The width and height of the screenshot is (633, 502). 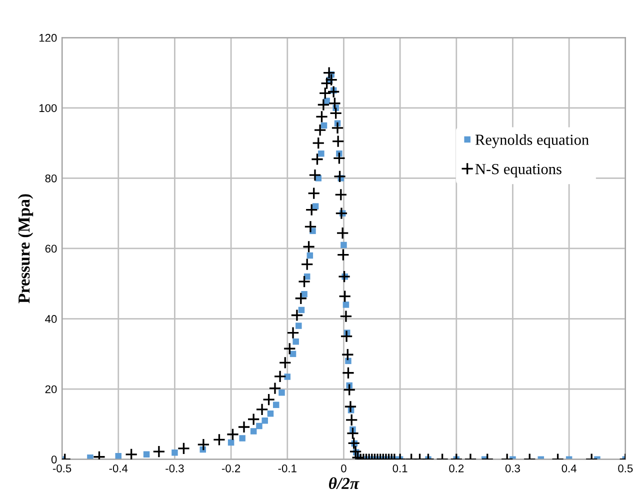 What do you see at coordinates (625, 468) in the screenshot?
I see `x-tick-label: 0.5` at bounding box center [625, 468].